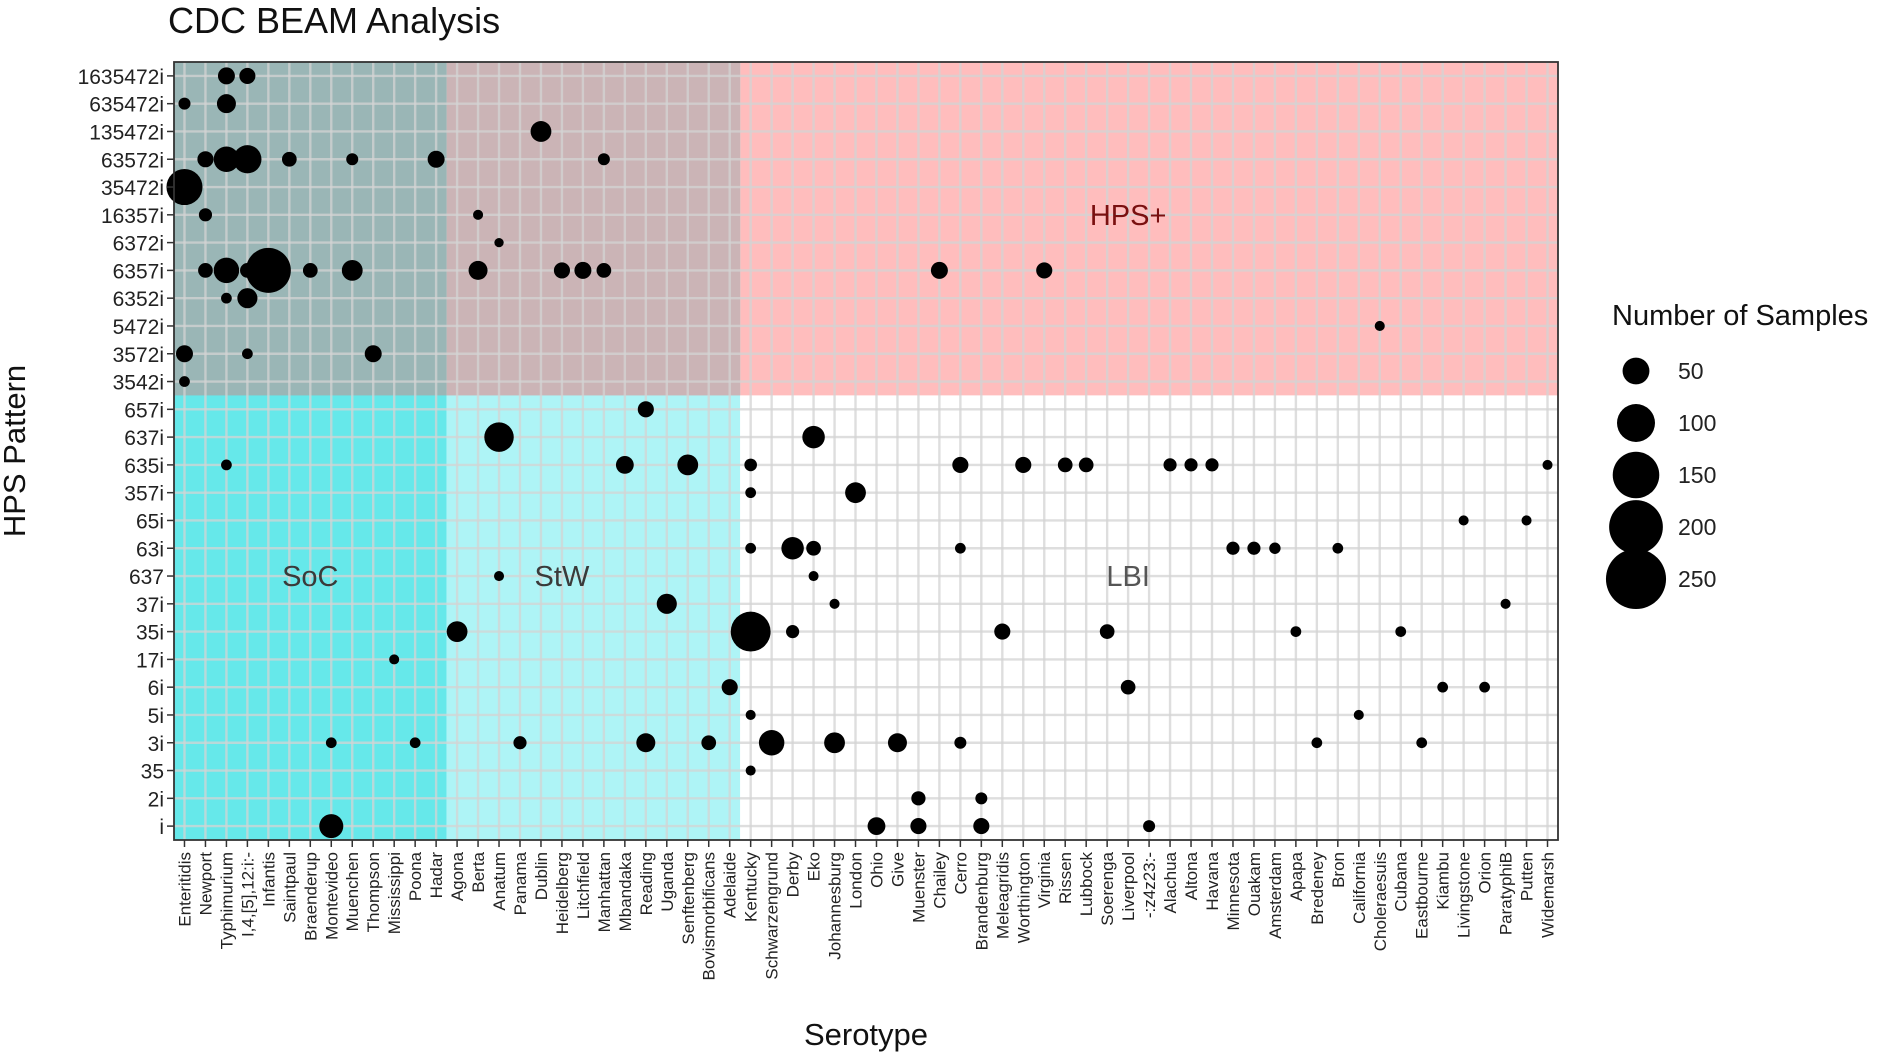 The image size is (1902, 1057). Describe the element at coordinates (184, 103) in the screenshot. I see `point-enteritidis-635472i` at that location.